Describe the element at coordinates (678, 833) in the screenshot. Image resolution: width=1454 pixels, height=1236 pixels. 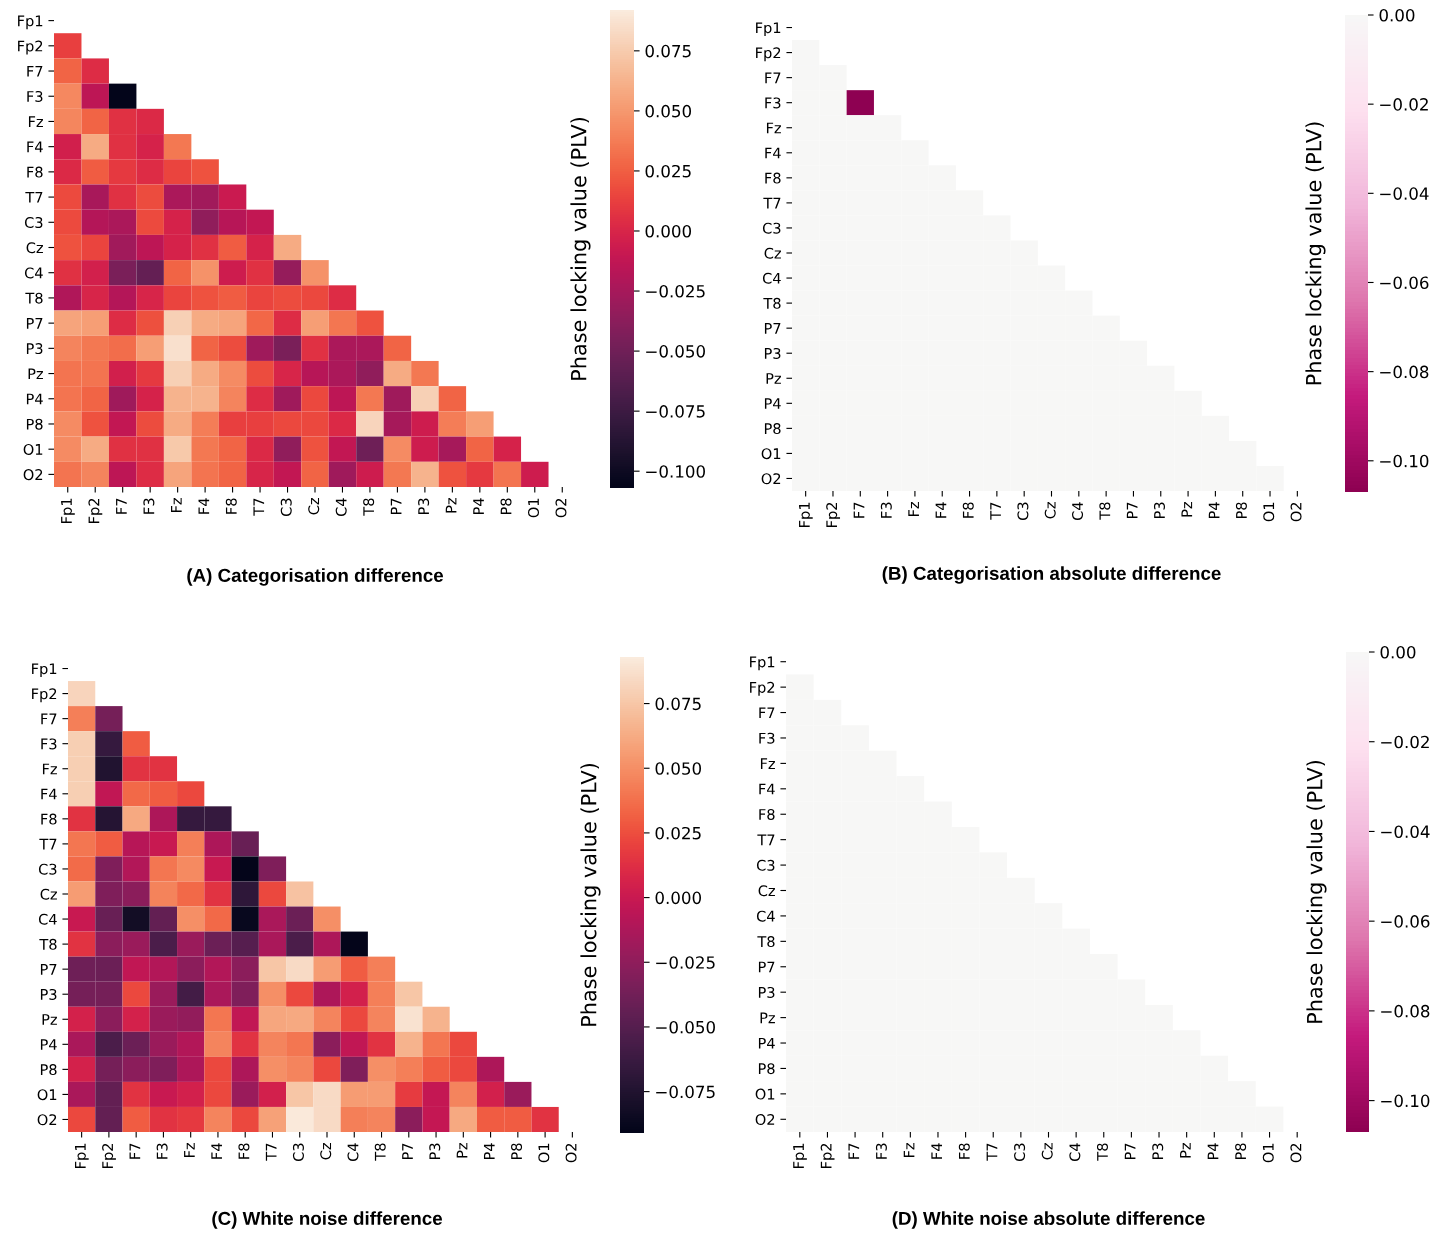
I see `color-bar-label: 0.025` at that location.